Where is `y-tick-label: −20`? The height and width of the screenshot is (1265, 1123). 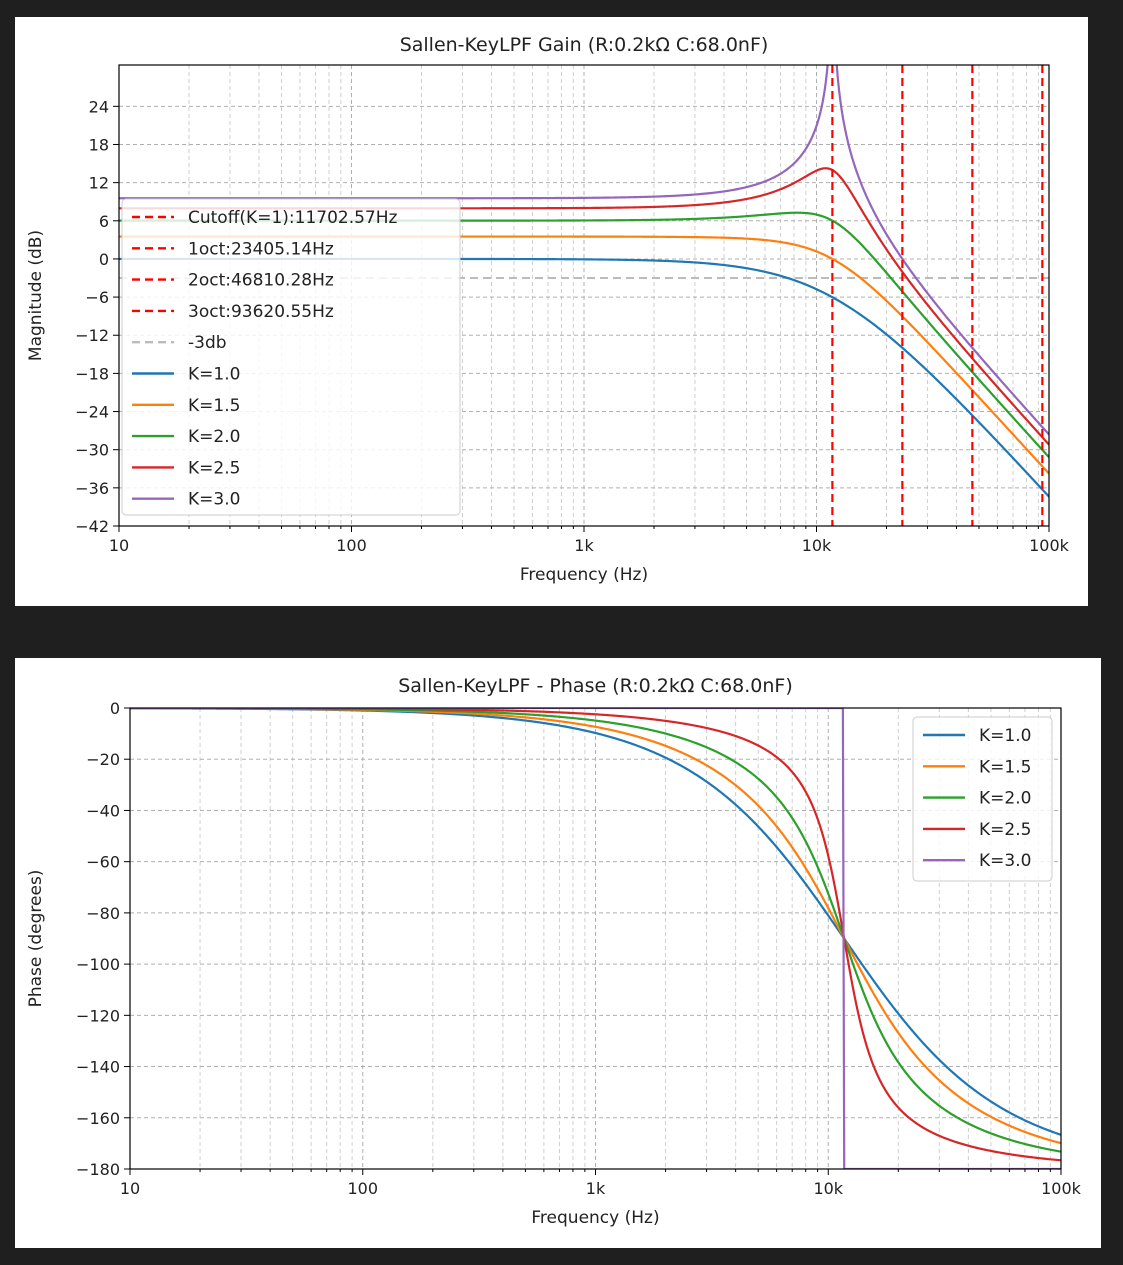
y-tick-label: −20 is located at coordinates (103, 759).